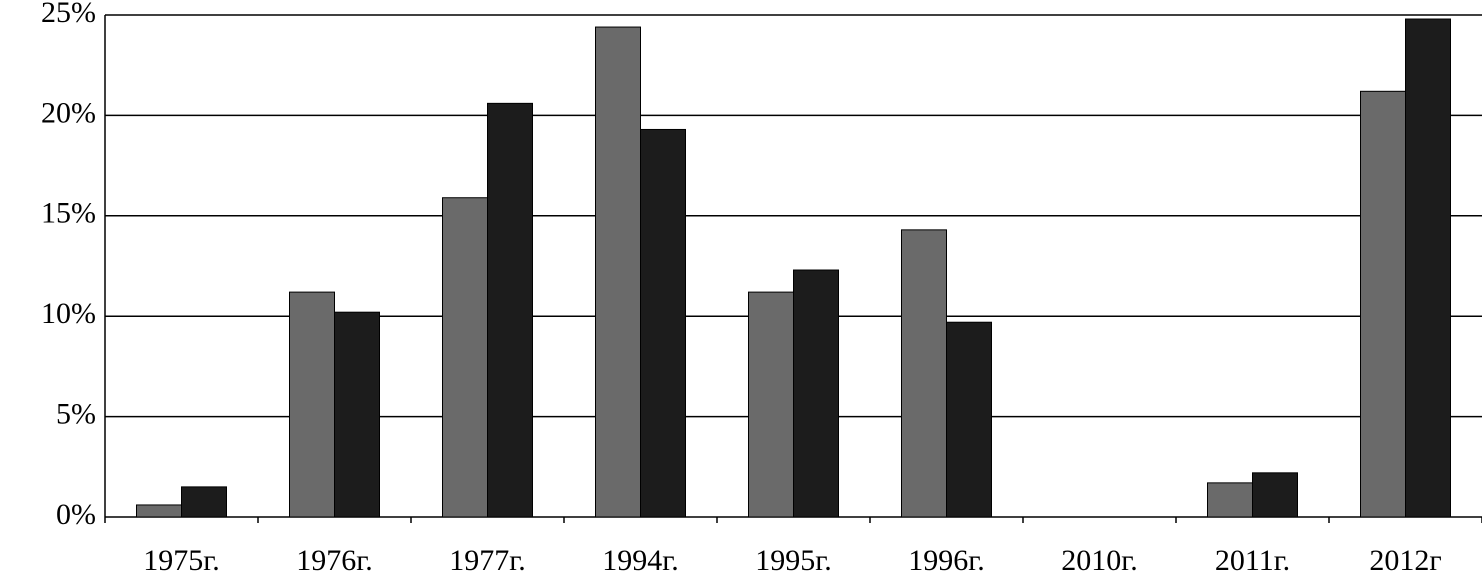  Describe the element at coordinates (76, 413) in the screenshot. I see `y-tick-label: 5%` at that location.